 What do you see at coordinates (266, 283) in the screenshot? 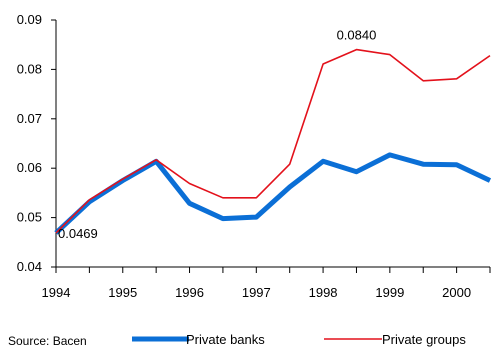
I see `x-axis: 1994 1995 1996 1997 1998 1999 2000` at bounding box center [266, 283].